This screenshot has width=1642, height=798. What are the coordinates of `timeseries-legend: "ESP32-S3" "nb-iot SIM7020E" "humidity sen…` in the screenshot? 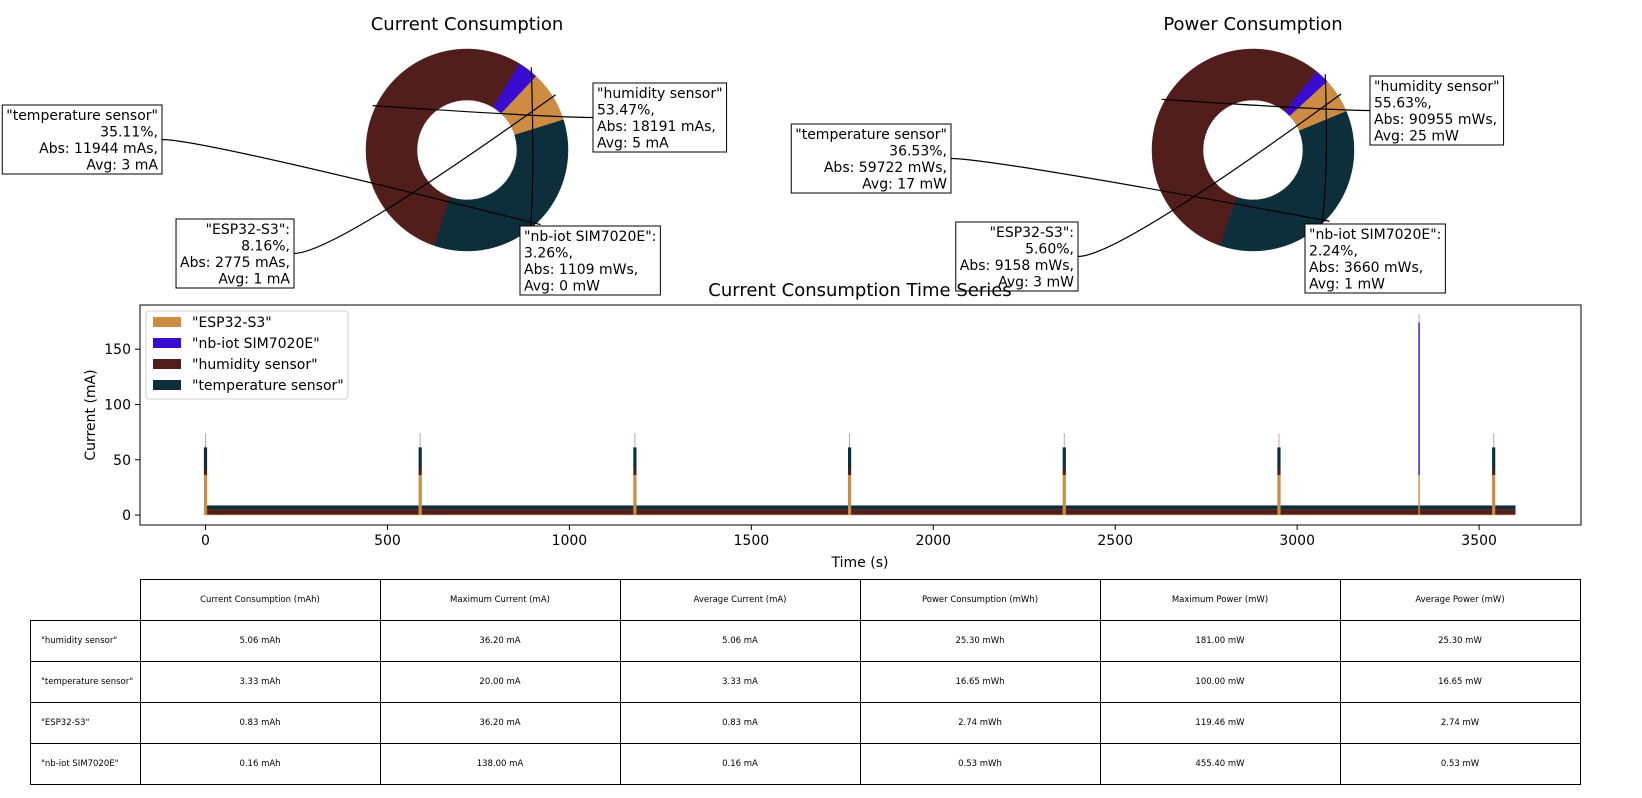 It's located at (247, 355).